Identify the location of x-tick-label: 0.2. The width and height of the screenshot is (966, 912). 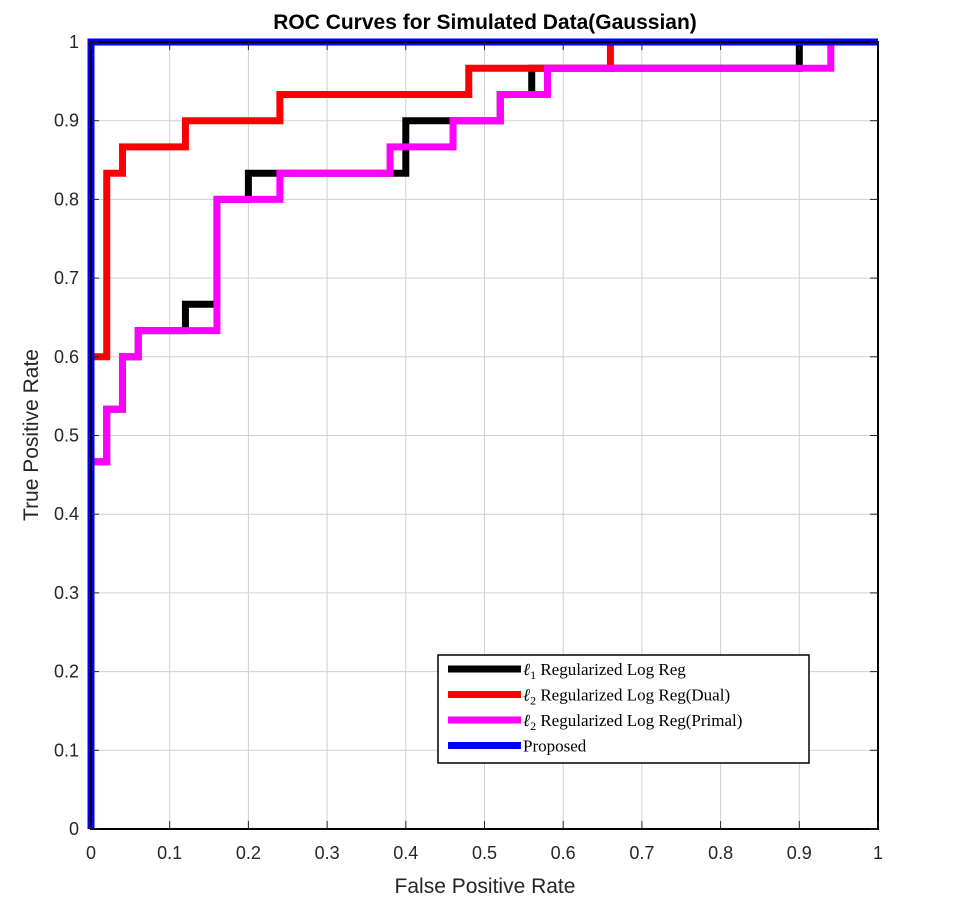
(248, 853).